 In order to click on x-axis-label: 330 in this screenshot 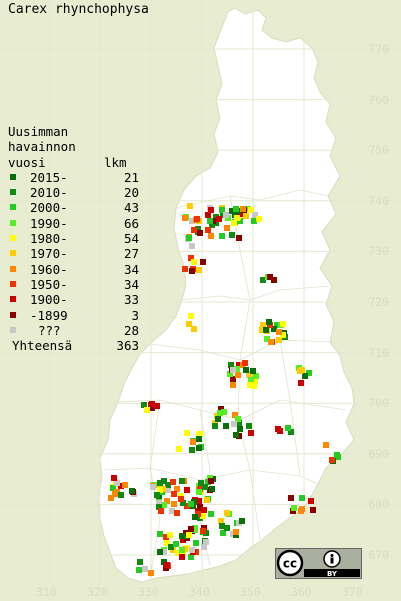, I will do `click(148, 592)`.